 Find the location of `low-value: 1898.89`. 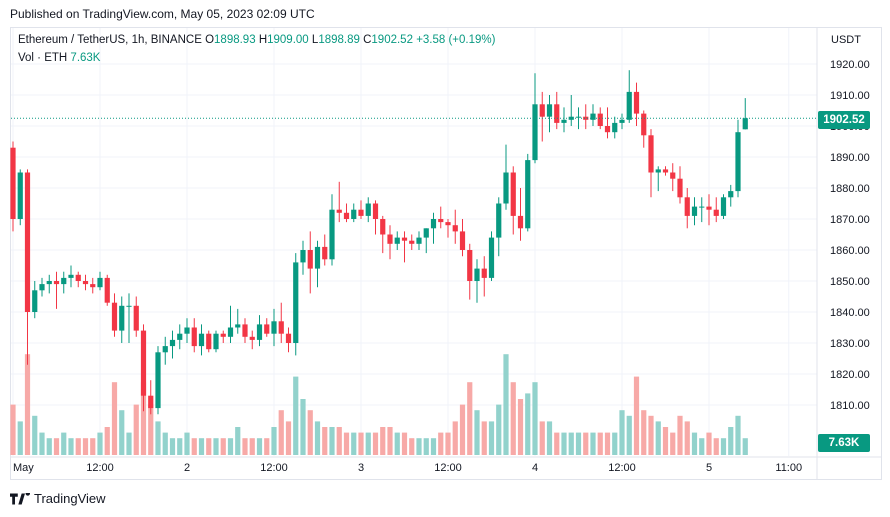

low-value: 1898.89 is located at coordinates (339, 40).